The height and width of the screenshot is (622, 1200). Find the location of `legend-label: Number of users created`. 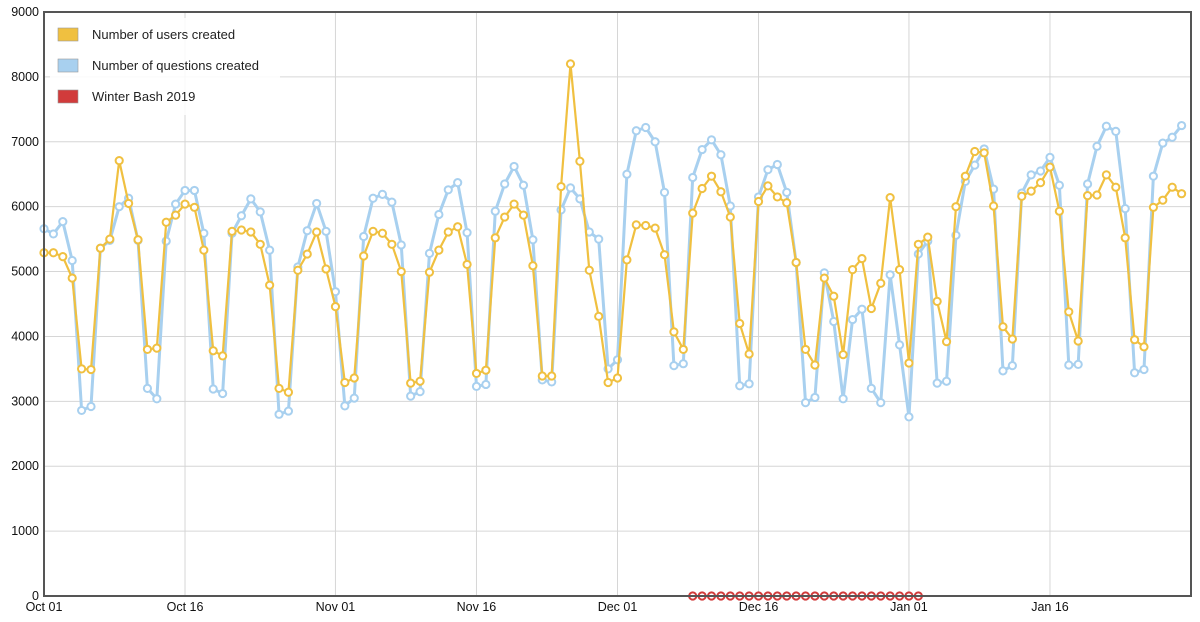

legend-label: Number of users created is located at coordinates (163, 34).